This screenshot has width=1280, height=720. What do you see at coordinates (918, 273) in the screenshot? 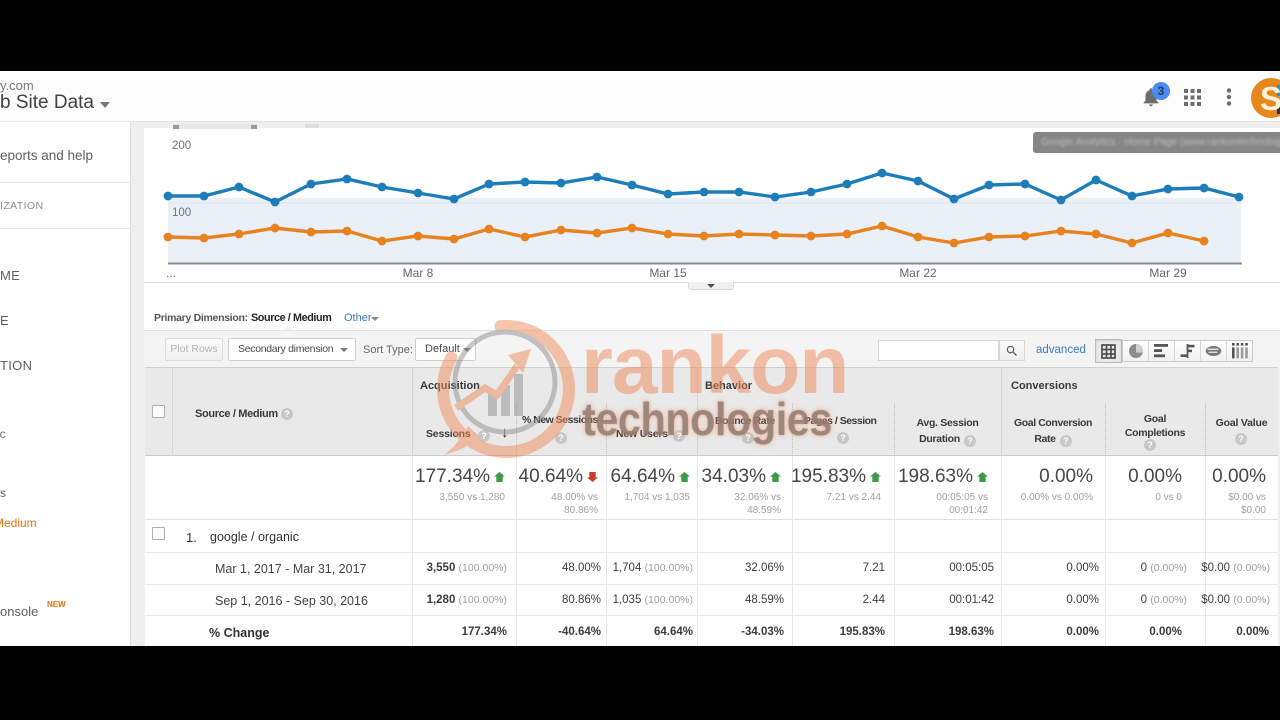
I see `svg-text: Mar 22` at bounding box center [918, 273].